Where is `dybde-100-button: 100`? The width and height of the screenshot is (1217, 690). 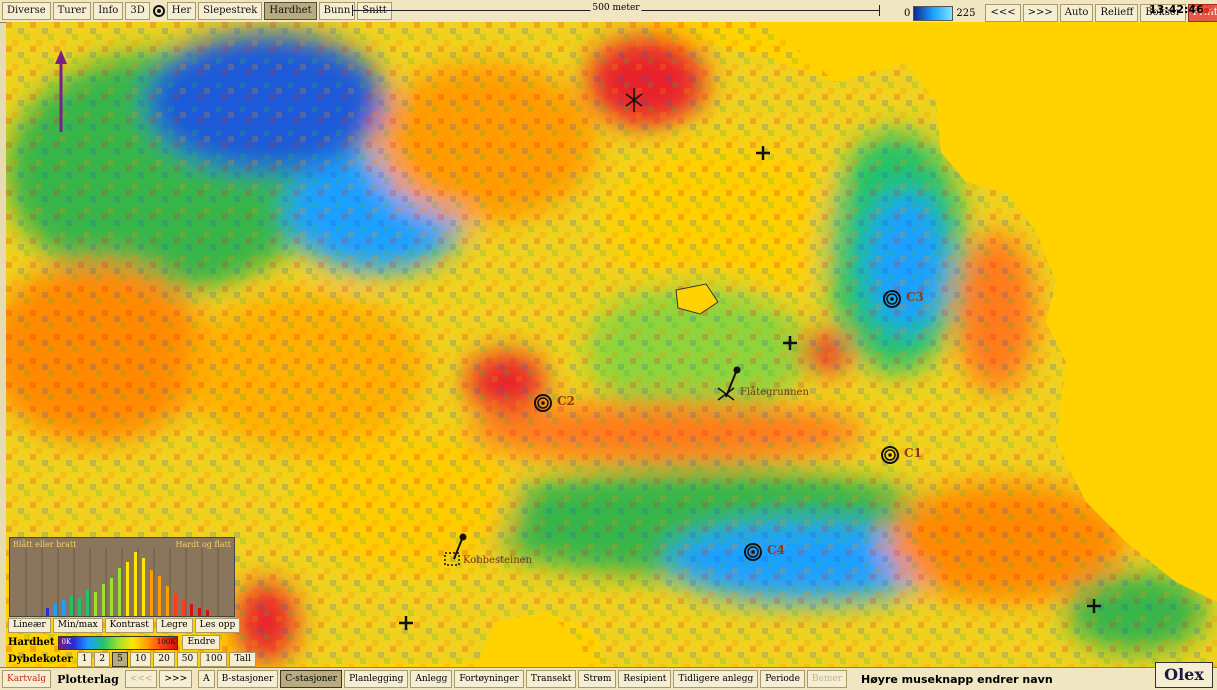 dybde-100-button: 100 is located at coordinates (214, 659).